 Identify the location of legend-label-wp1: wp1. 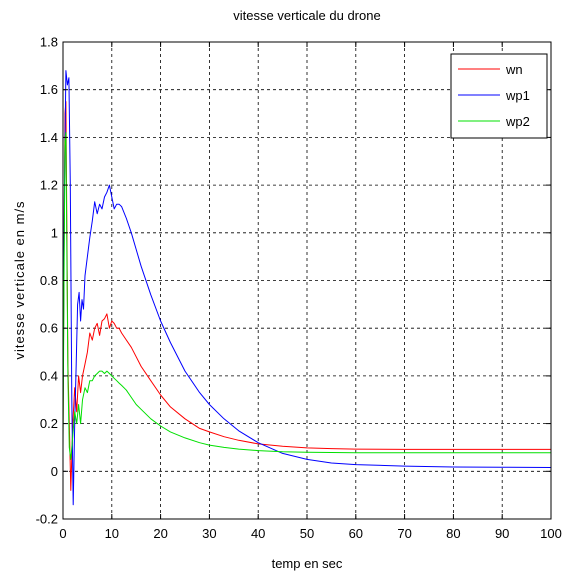
(517, 95).